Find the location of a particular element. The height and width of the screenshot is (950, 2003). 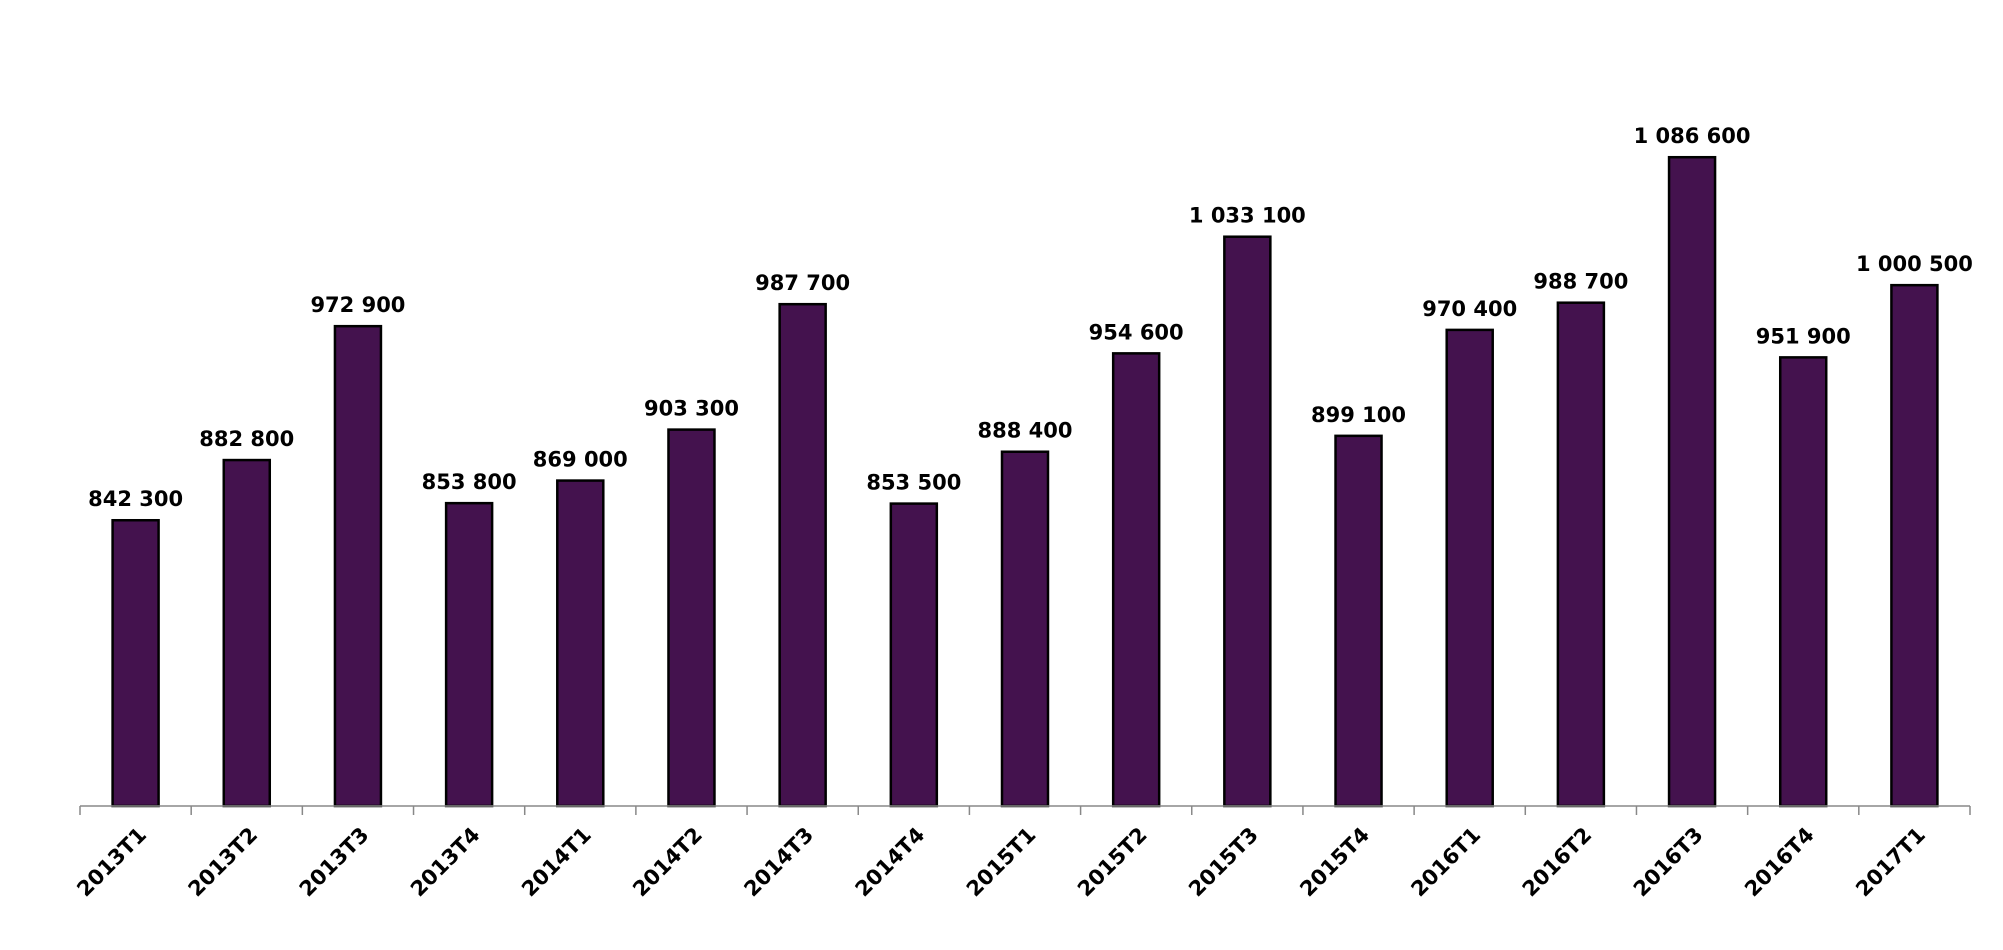

value-label-2013T2: 882 800 is located at coordinates (246, 439).